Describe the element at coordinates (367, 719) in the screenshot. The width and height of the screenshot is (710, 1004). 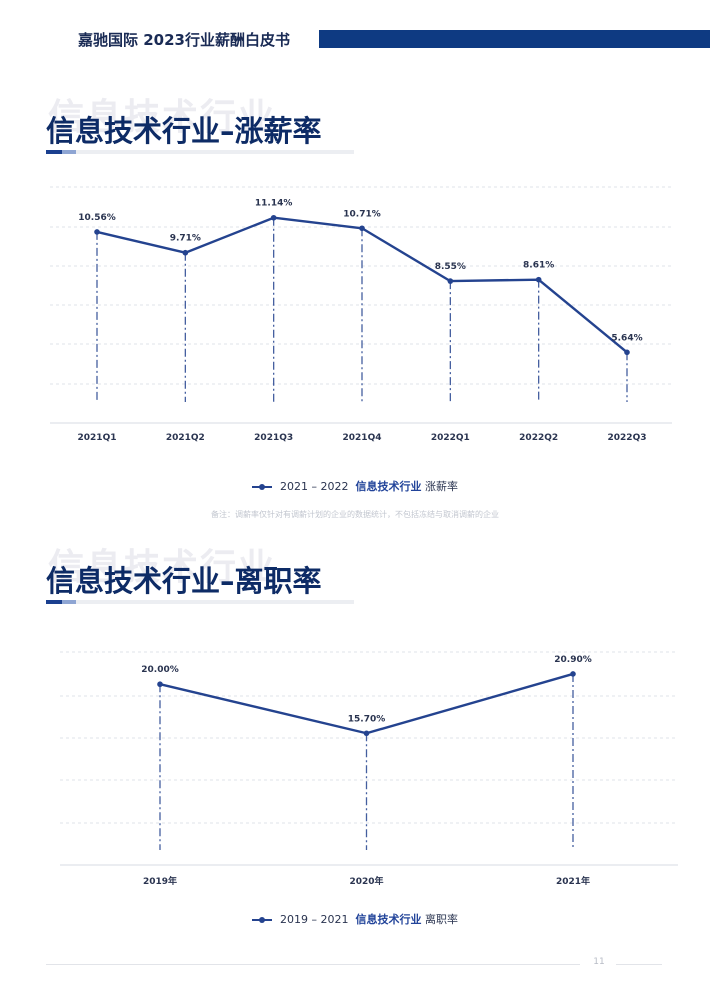
I see `data-label: 15.70%` at that location.